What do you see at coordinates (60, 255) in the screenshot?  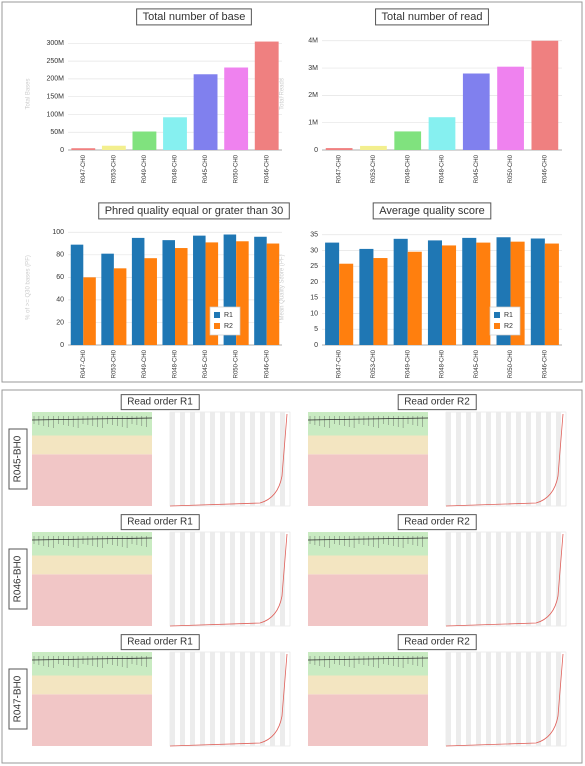 I see `y-tick-label: 80` at bounding box center [60, 255].